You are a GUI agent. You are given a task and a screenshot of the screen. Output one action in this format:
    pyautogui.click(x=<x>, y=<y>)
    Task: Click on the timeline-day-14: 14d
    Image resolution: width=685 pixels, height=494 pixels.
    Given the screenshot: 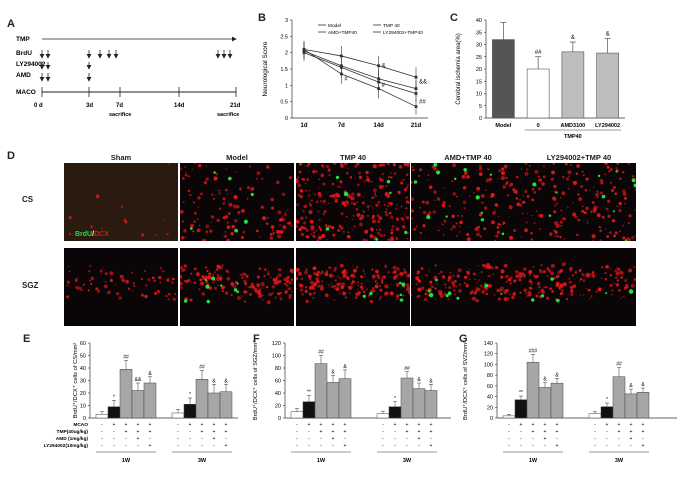 What is the action you would take?
    pyautogui.click(x=179, y=106)
    